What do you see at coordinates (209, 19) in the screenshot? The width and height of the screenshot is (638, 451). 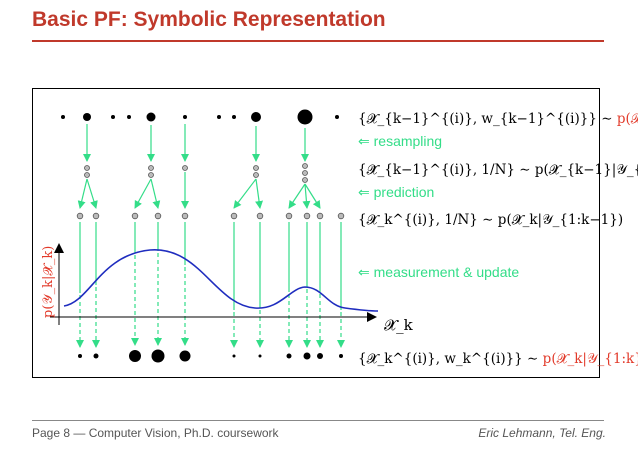 I see `slide-title: Basic PF: Symbolic Representation` at bounding box center [209, 19].